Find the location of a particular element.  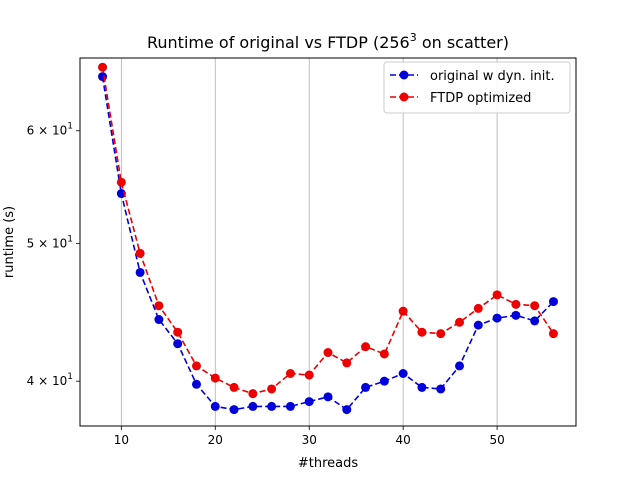

legend-box is located at coordinates (477, 87).